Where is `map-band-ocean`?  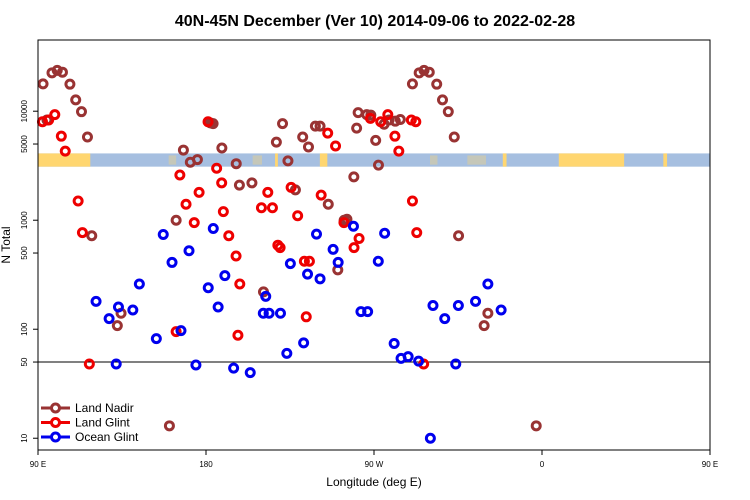
map-band-ocean is located at coordinates (374, 160).